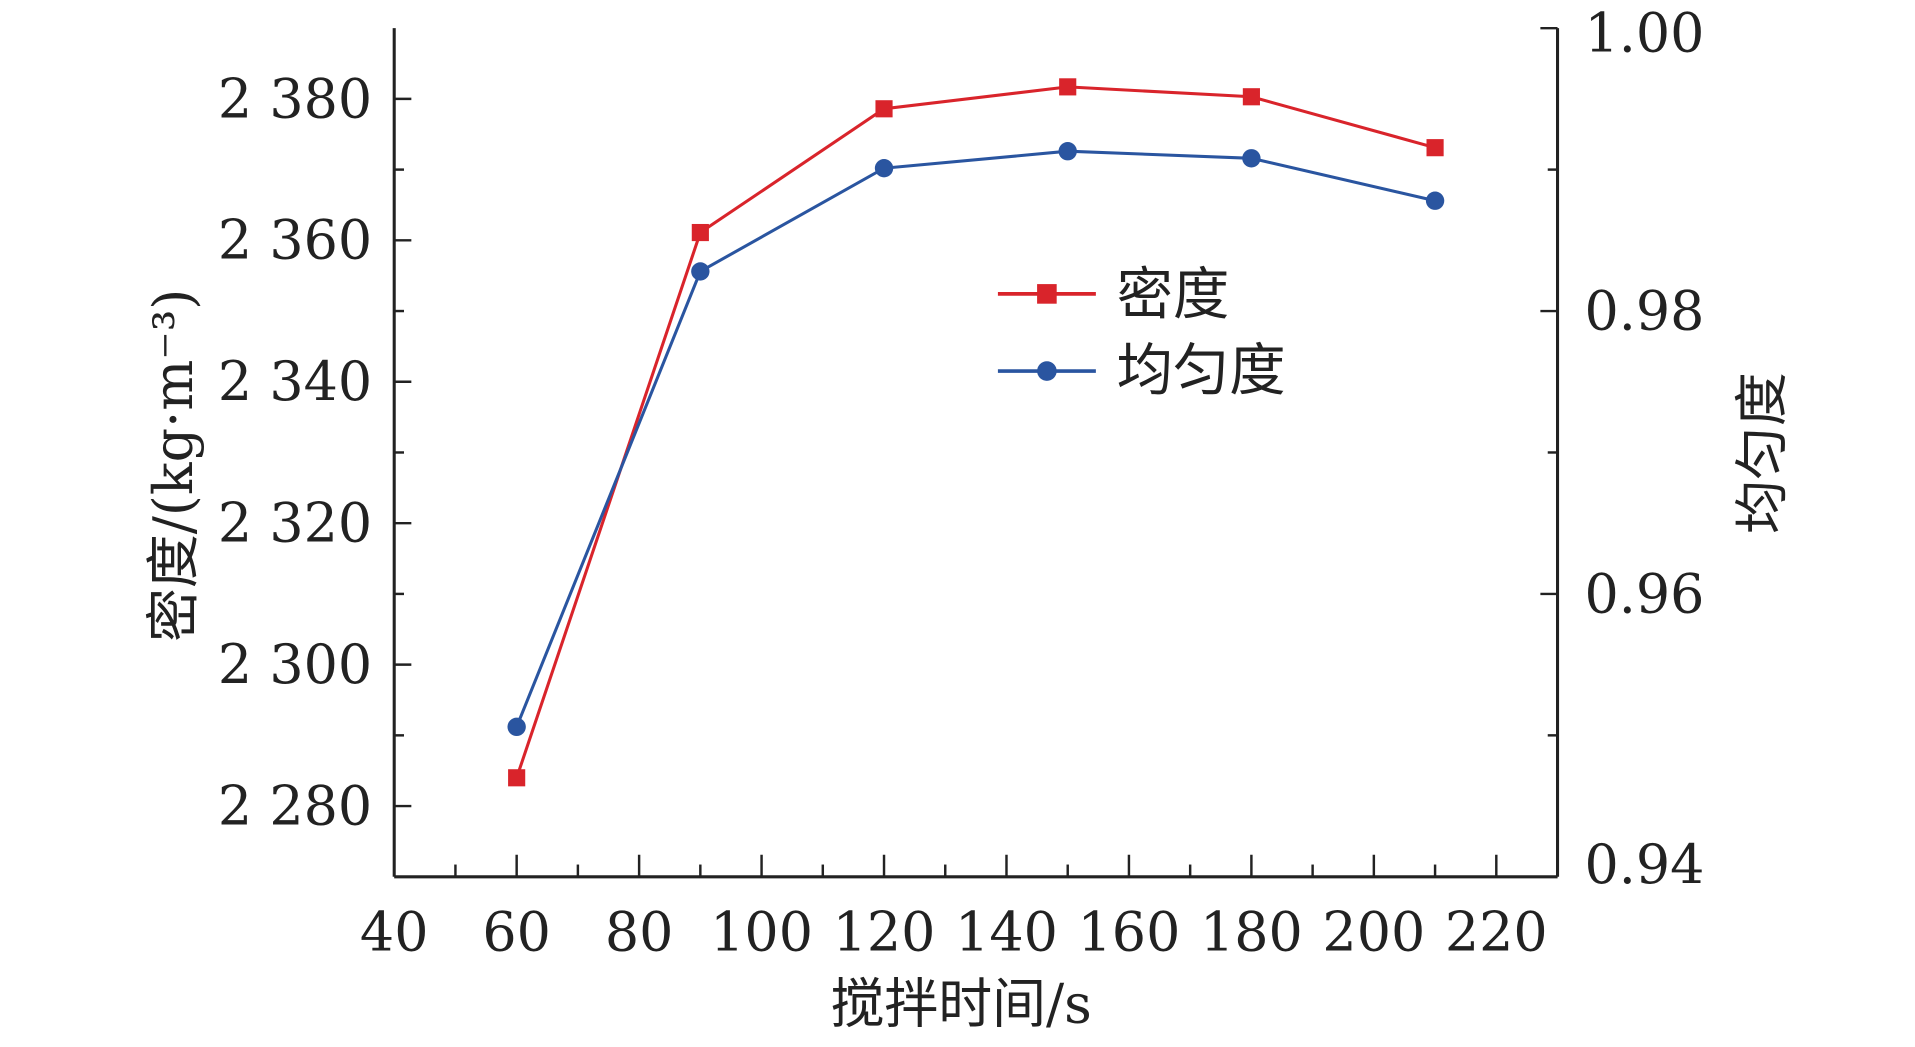 This screenshot has height=1047, width=1915. I want to click on x-tick-label: 120, so click(884, 931).